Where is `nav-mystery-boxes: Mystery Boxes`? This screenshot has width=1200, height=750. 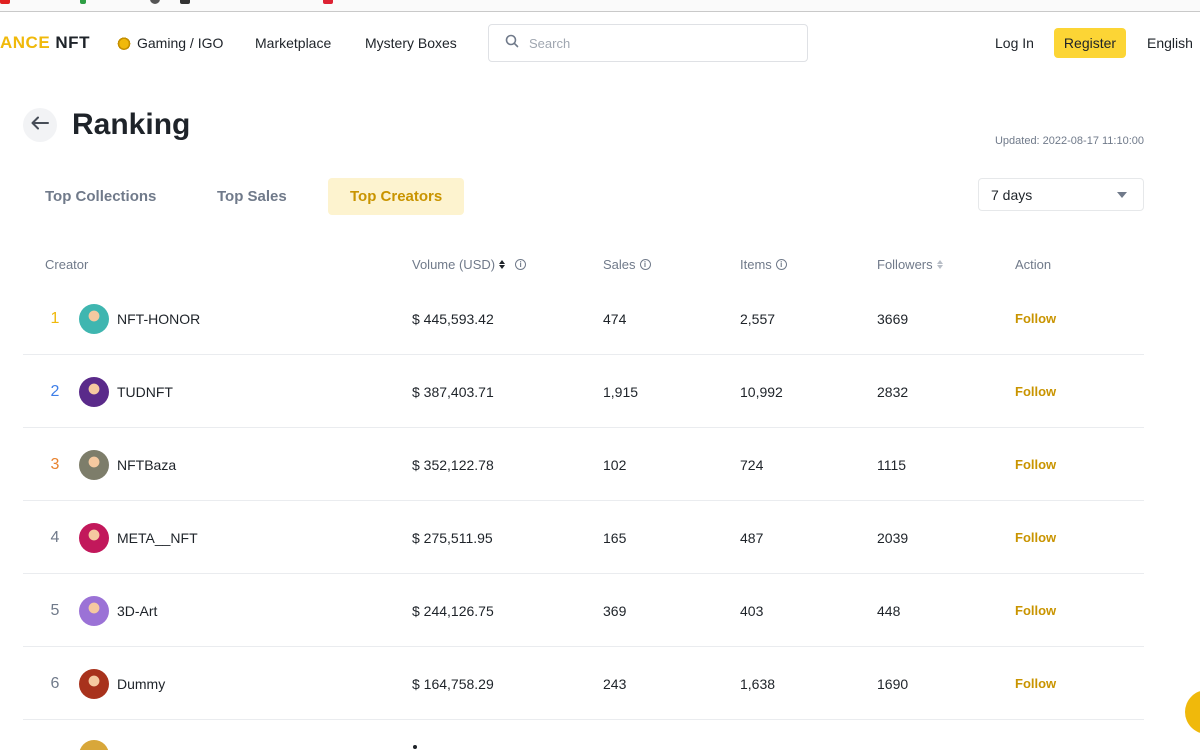
nav-mystery-boxes: Mystery Boxes is located at coordinates (411, 43).